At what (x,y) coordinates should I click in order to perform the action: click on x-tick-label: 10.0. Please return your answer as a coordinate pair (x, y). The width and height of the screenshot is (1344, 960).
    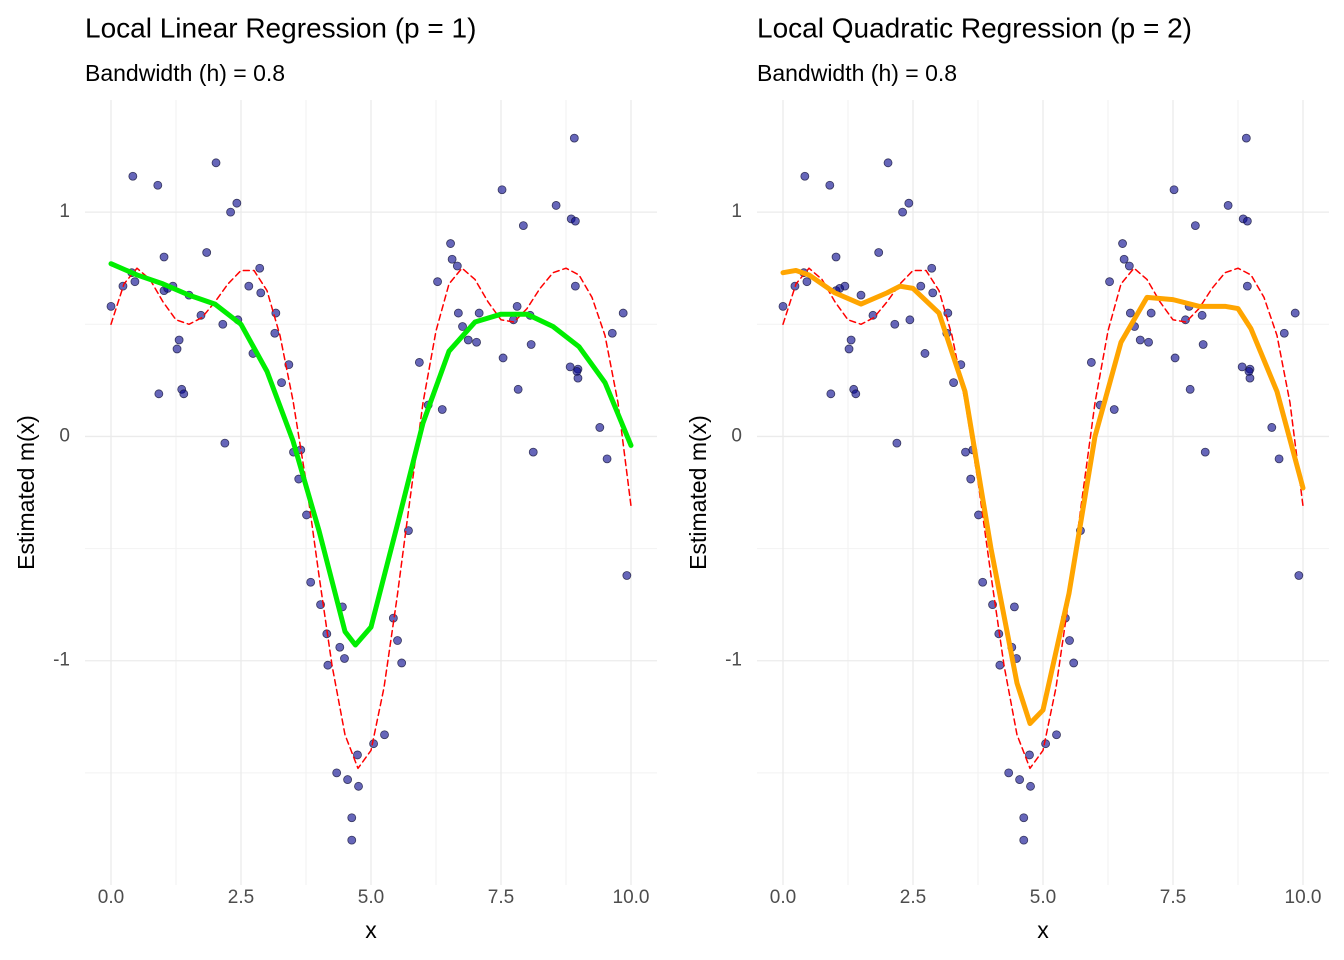
    Looking at the image, I should click on (631, 897).